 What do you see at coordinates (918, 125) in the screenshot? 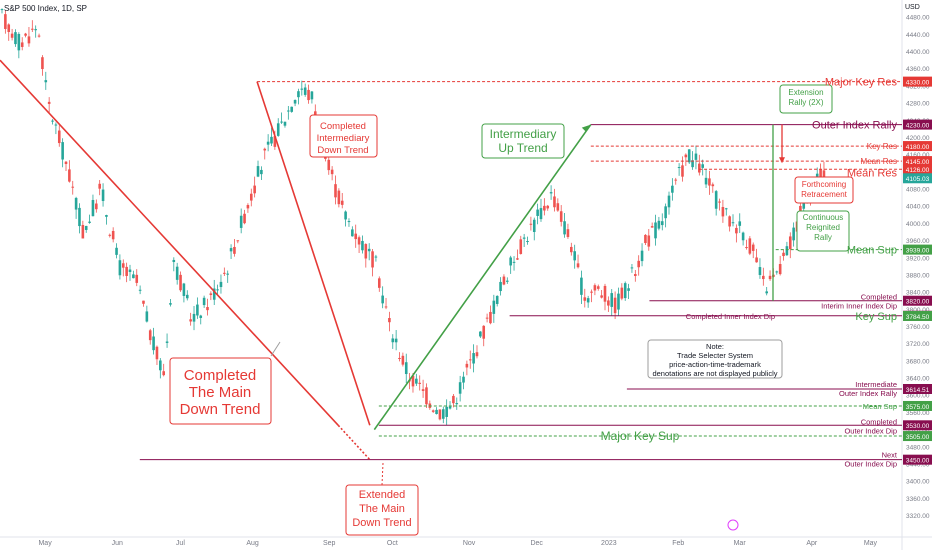
I see `price-label-text: 4230.00` at bounding box center [918, 125].